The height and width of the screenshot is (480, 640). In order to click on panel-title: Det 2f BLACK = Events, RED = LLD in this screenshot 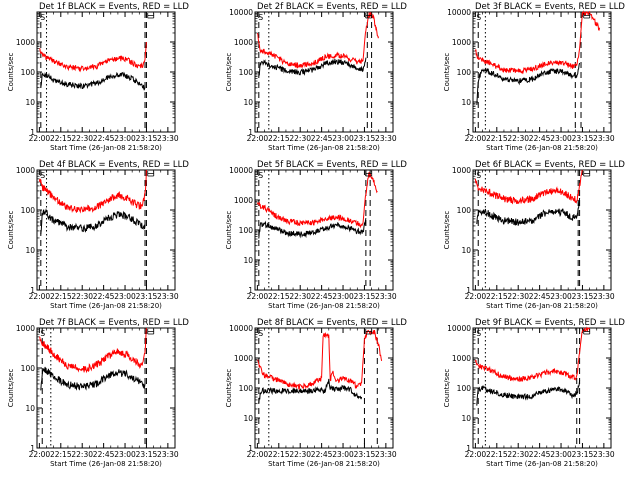, I will do `click(332, 7)`.